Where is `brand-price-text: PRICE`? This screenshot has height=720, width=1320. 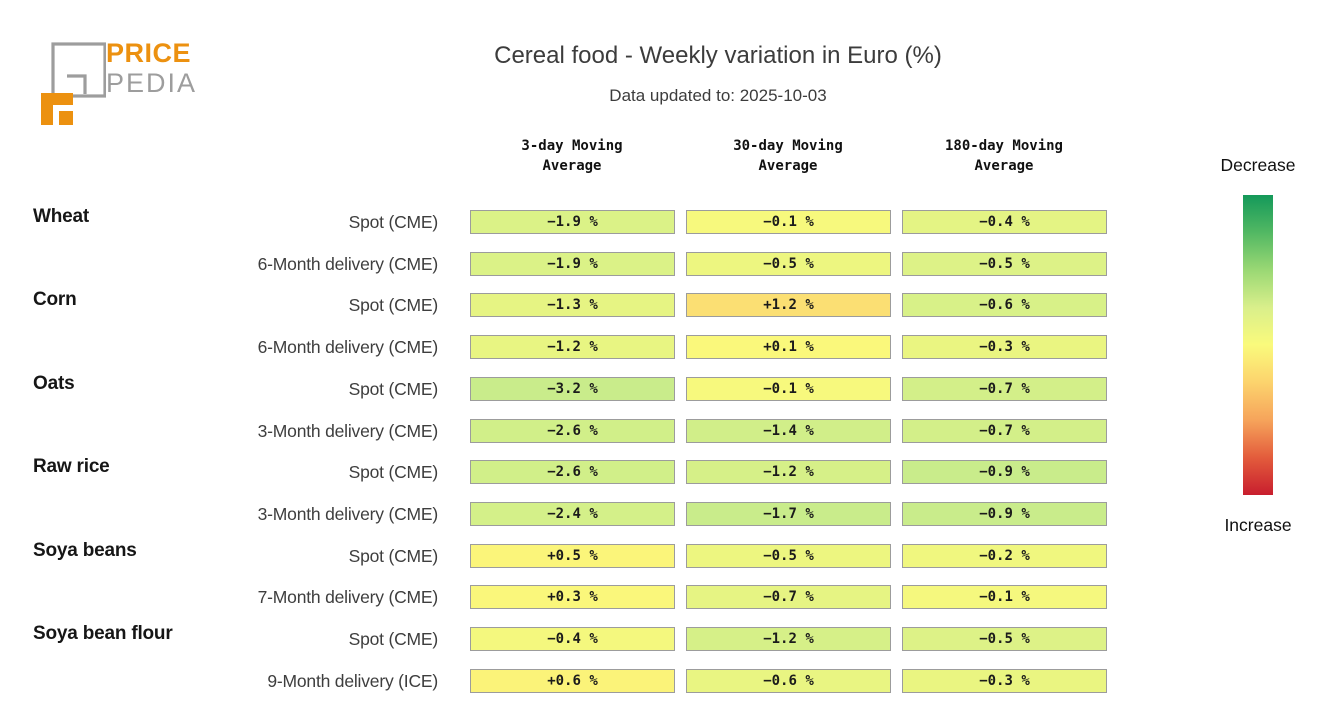
brand-price-text: PRICE is located at coordinates (149, 53).